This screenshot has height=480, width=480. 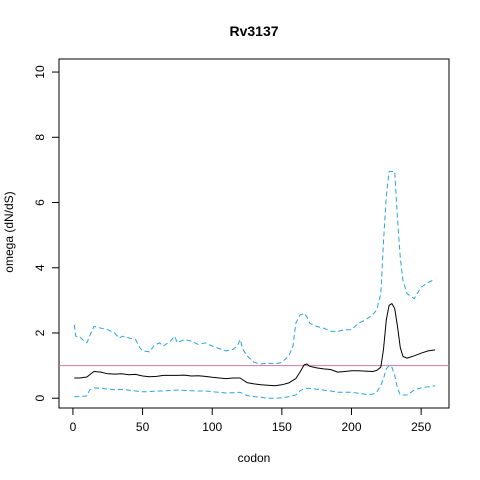 What do you see at coordinates (143, 427) in the screenshot?
I see `x-tick-label: 50` at bounding box center [143, 427].